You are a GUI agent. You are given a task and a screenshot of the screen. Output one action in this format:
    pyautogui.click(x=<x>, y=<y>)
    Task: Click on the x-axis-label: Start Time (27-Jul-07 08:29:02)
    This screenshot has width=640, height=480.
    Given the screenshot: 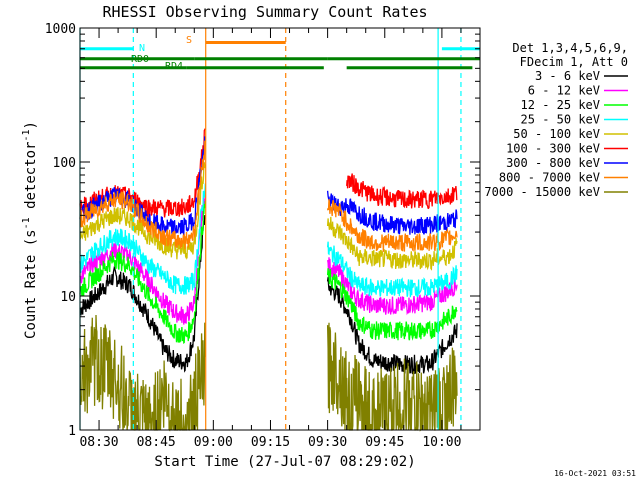 What is the action you would take?
    pyautogui.click(x=284, y=462)
    